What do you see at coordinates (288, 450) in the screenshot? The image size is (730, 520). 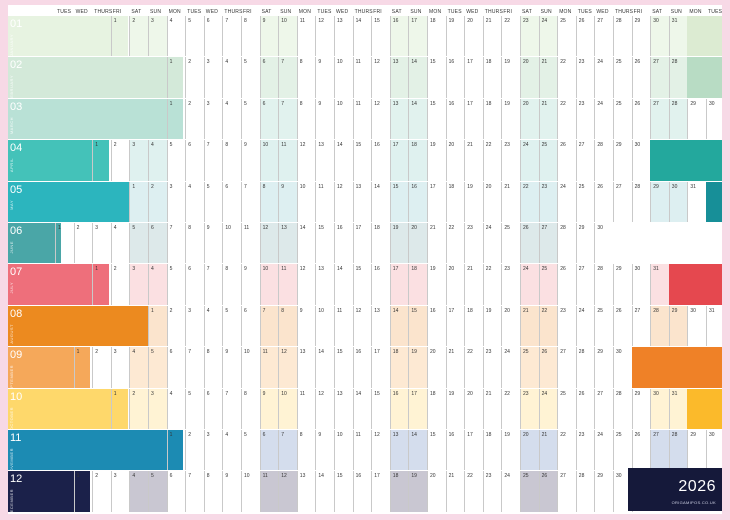 I see `day-cell: 7` at bounding box center [288, 450].